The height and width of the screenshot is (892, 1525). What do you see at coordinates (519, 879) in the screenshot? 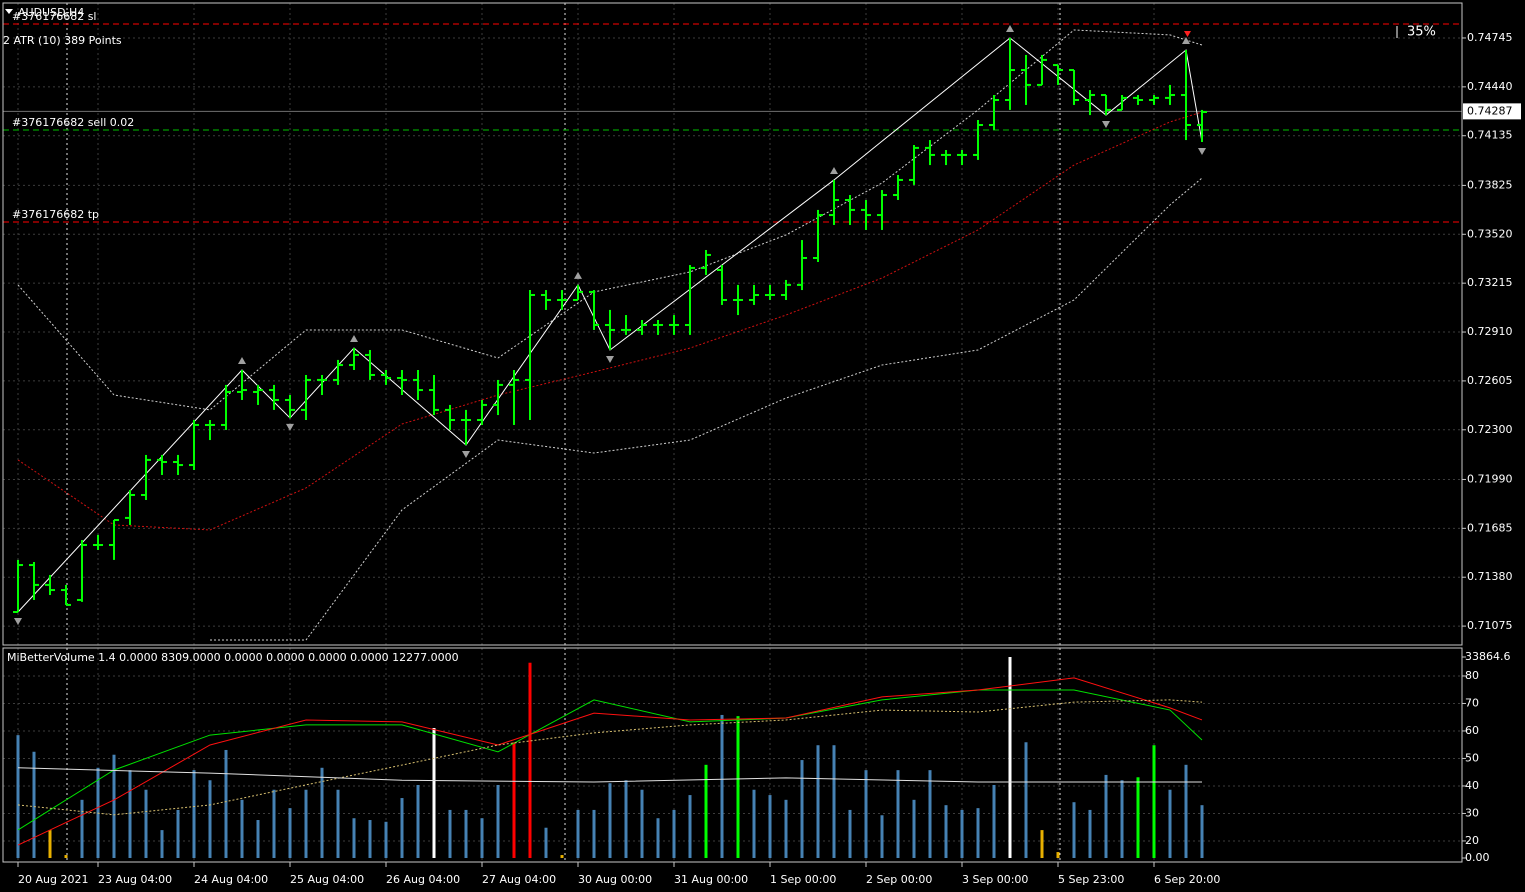
I see `x-tick-label: 27 Aug 04:00` at bounding box center [519, 879].